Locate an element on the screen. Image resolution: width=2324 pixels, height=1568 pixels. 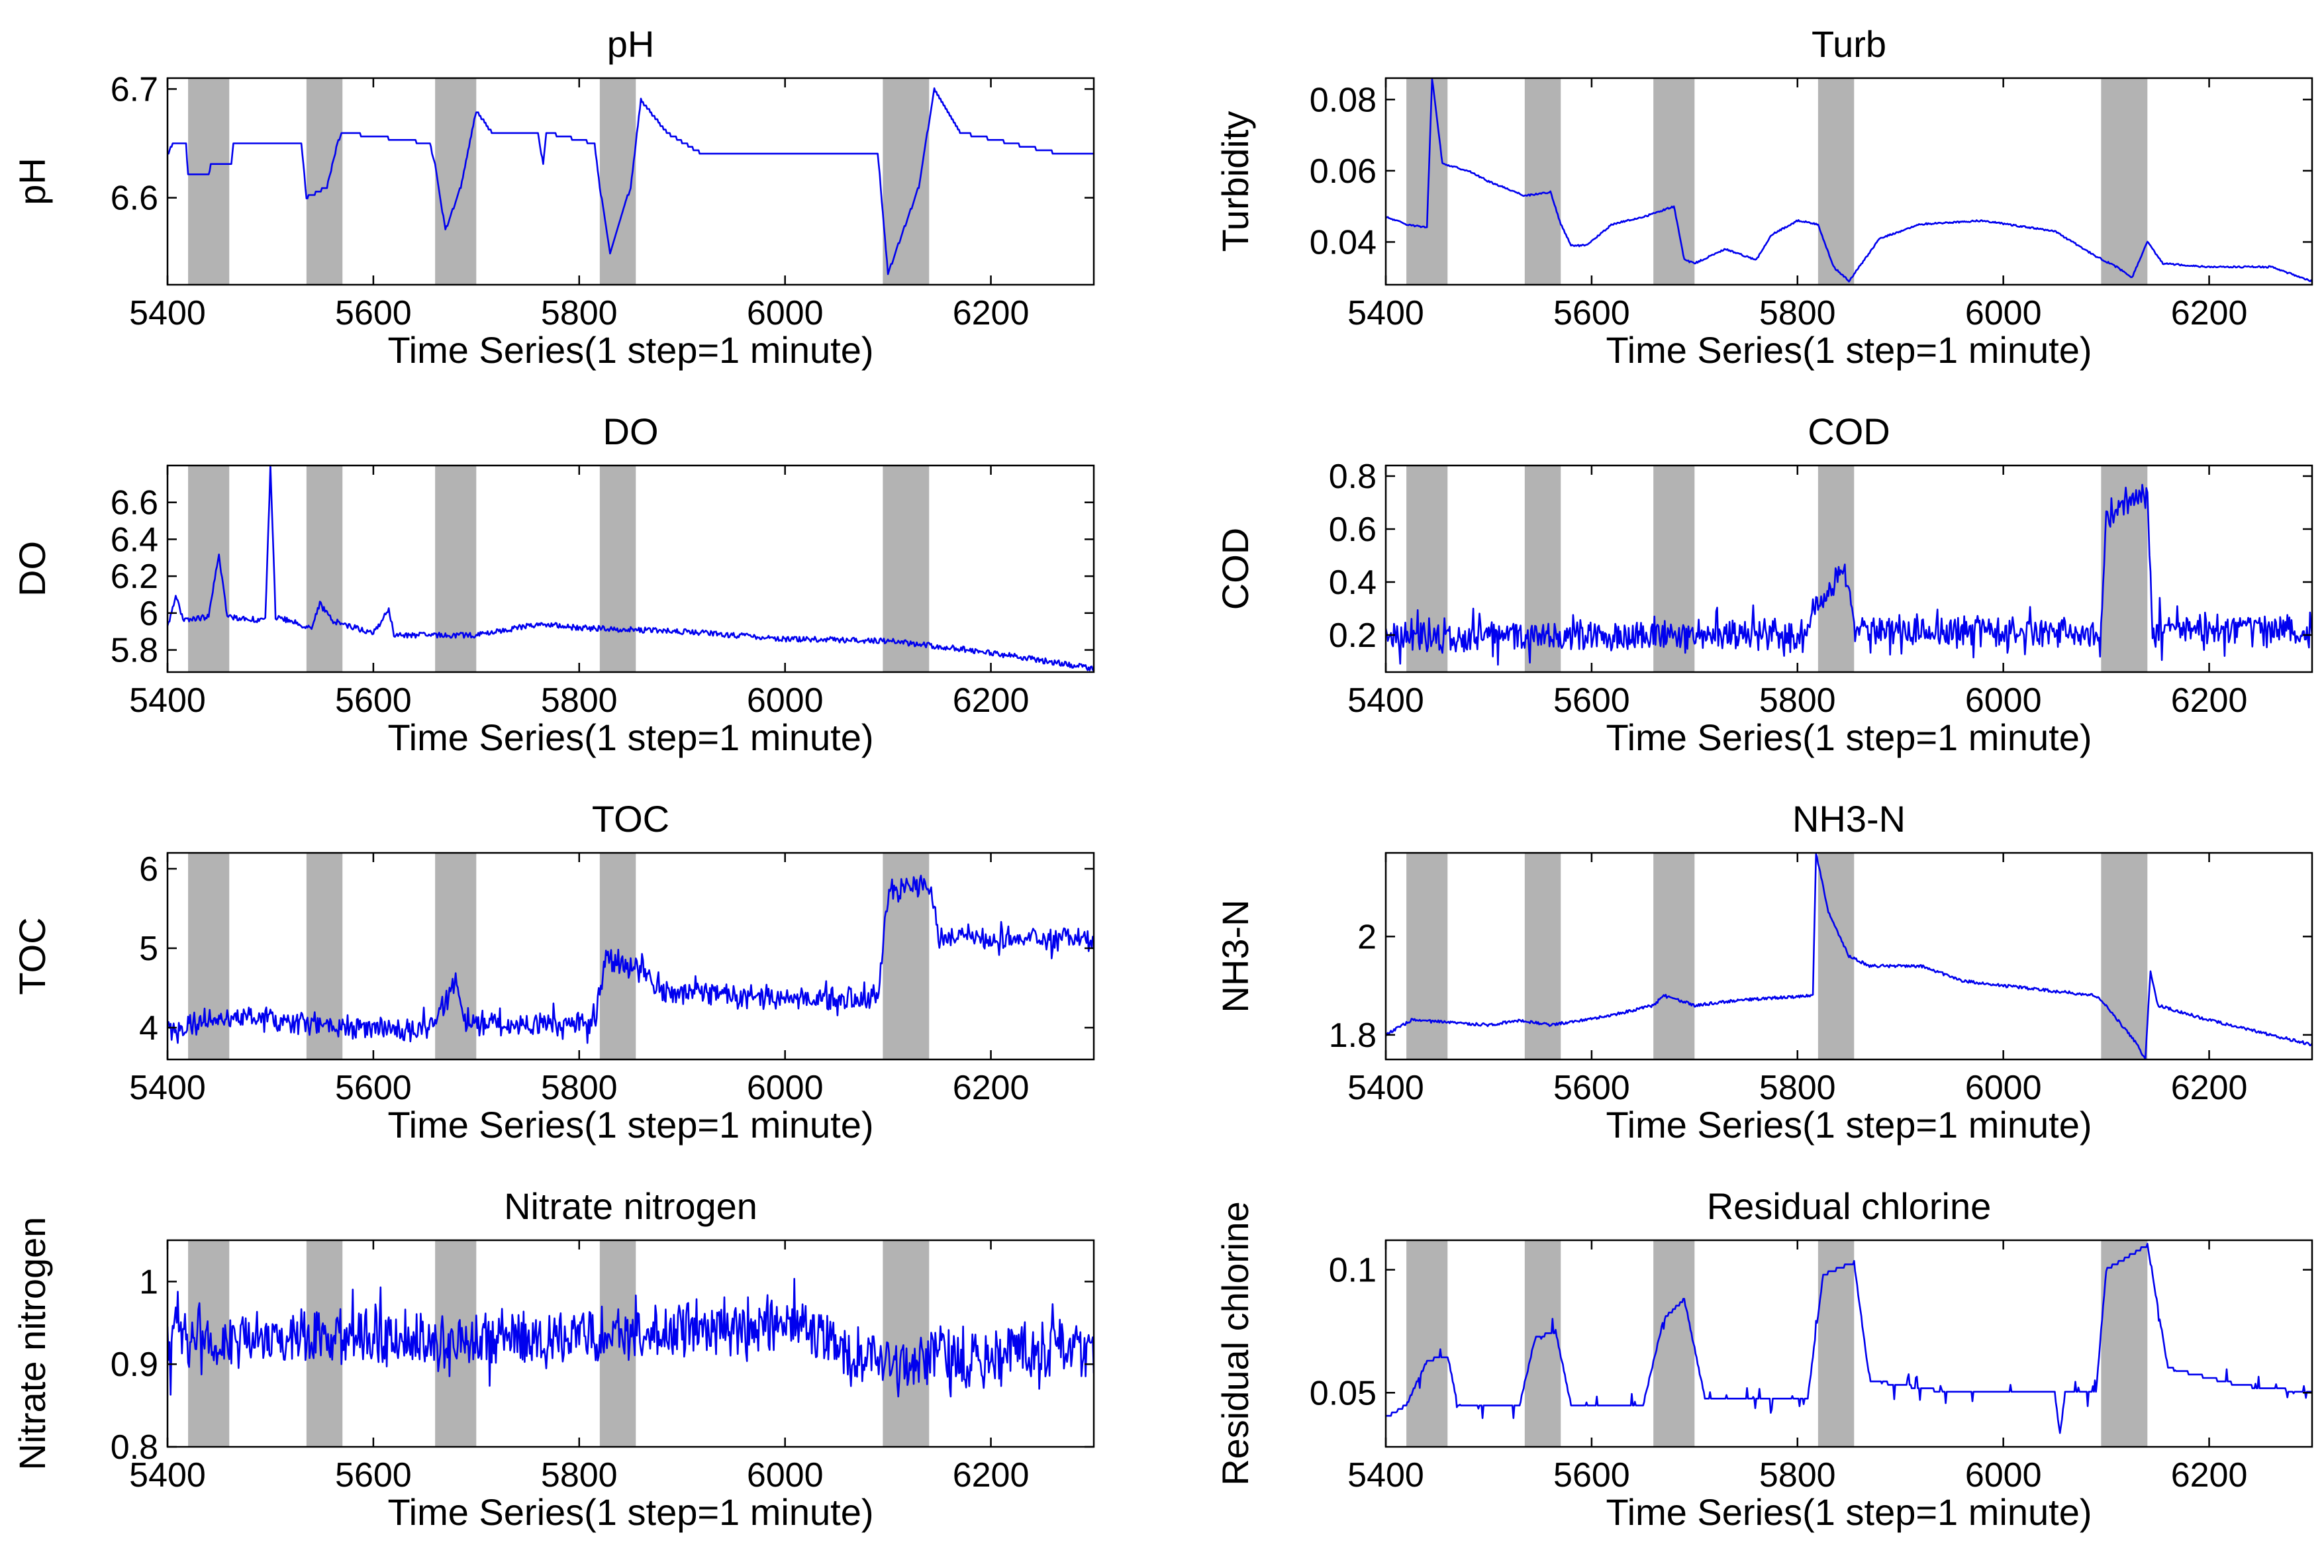
series-line-toc is located at coordinates (631, 959).